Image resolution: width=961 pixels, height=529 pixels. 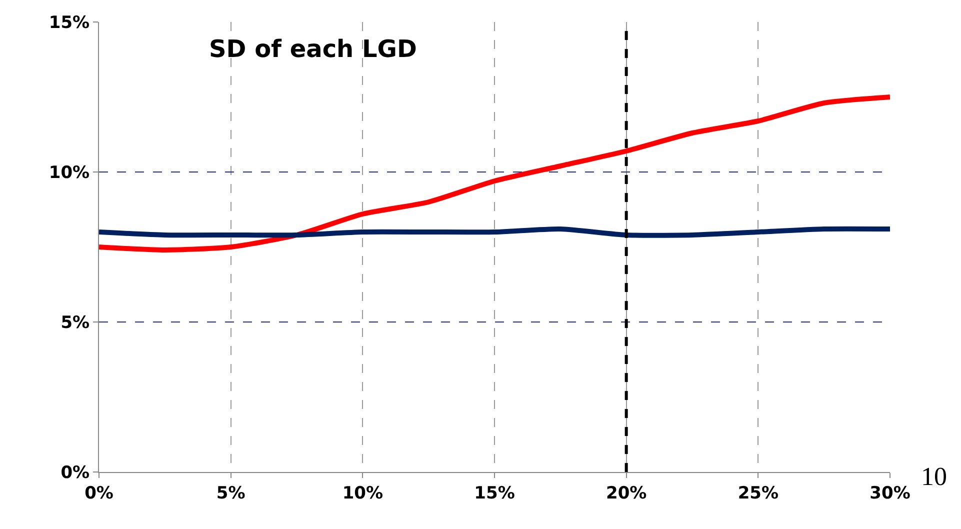 What do you see at coordinates (363, 493) in the screenshot?
I see `x-tick-label: 10%` at bounding box center [363, 493].